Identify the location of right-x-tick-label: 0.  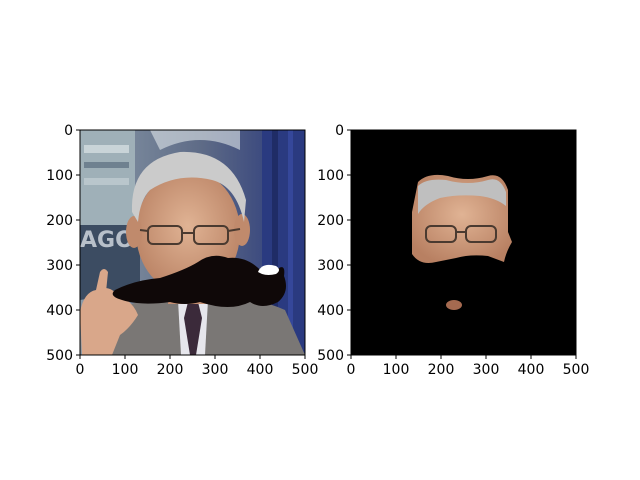
(351, 370).